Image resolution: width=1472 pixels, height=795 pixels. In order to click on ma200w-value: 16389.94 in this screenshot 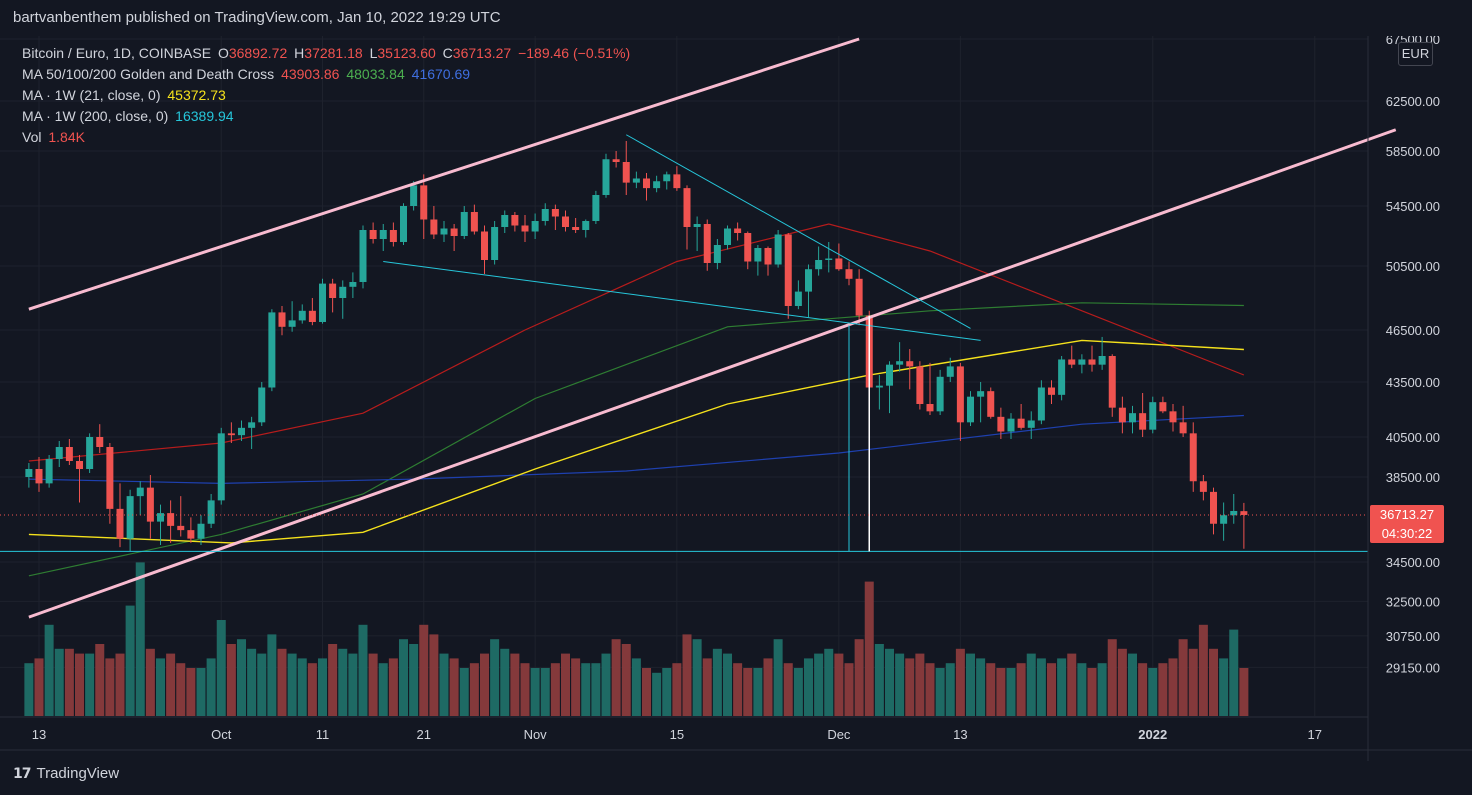, I will do `click(204, 116)`.